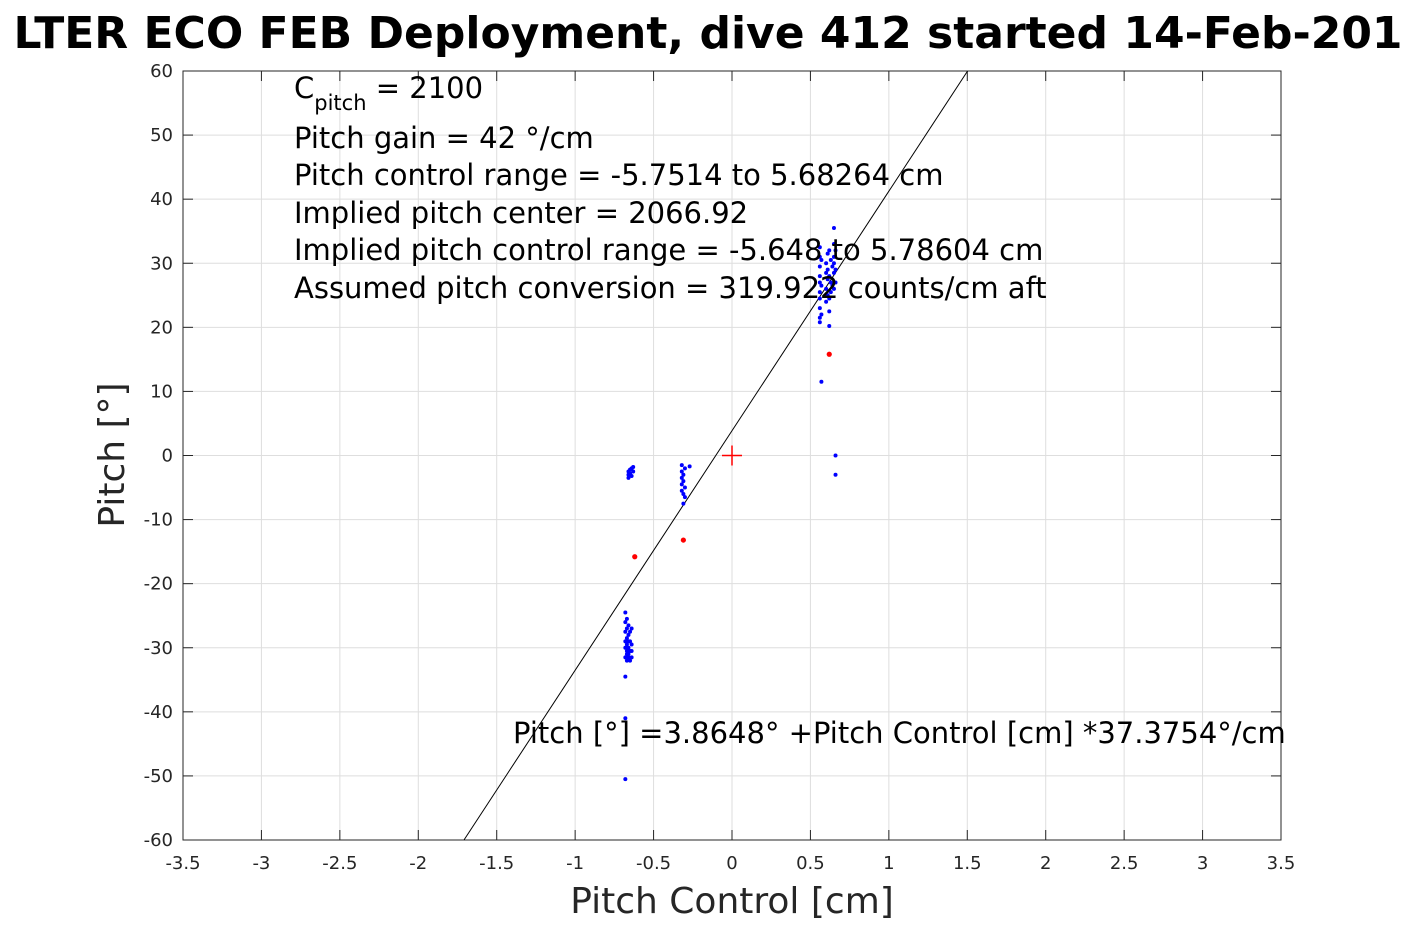  I want to click on x-tick-label: 2.5, so click(1124, 863).